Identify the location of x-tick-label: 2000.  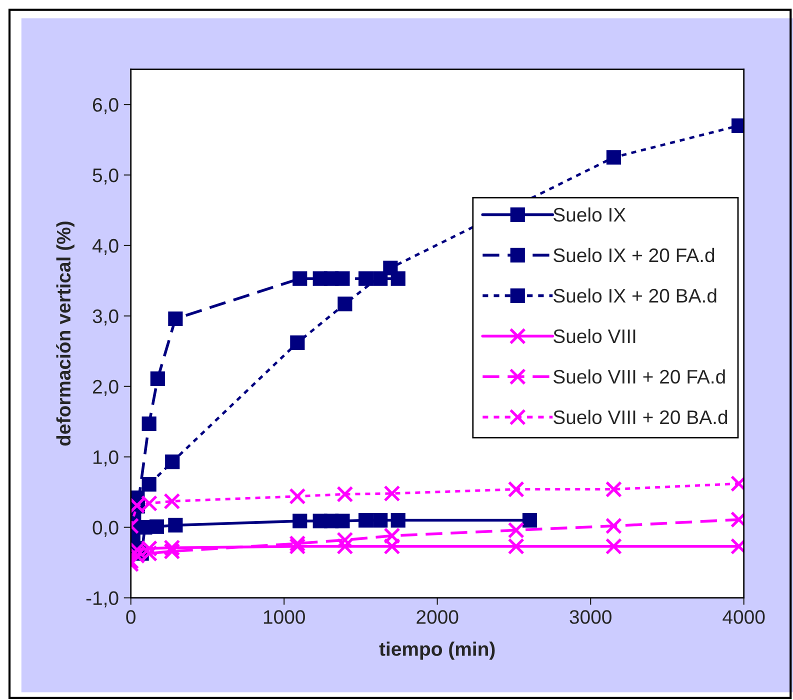
(437, 617).